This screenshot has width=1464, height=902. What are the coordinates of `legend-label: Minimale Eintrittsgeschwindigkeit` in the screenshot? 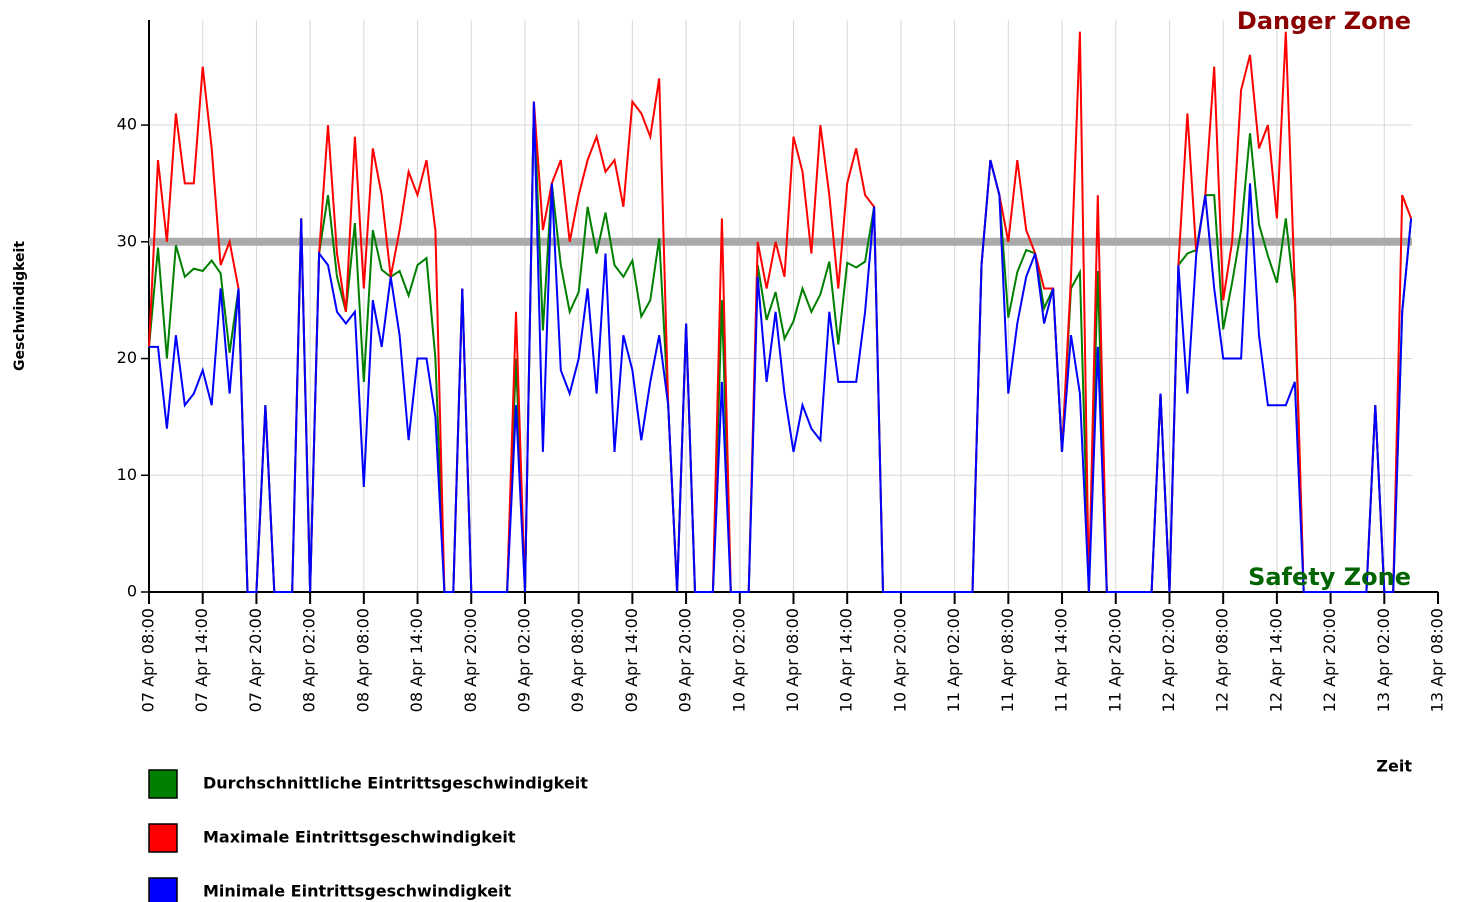 It's located at (357, 891).